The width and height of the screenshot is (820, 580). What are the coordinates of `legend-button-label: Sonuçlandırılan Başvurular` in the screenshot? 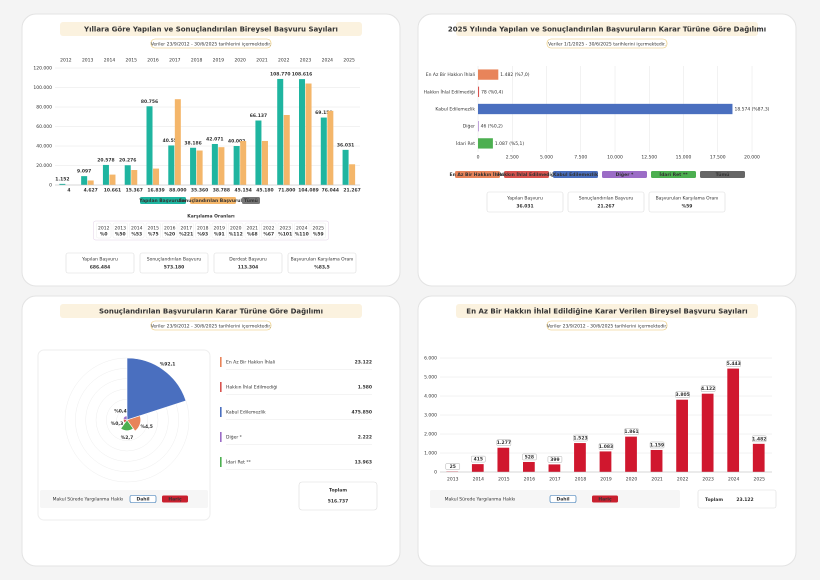 It's located at (213, 201).